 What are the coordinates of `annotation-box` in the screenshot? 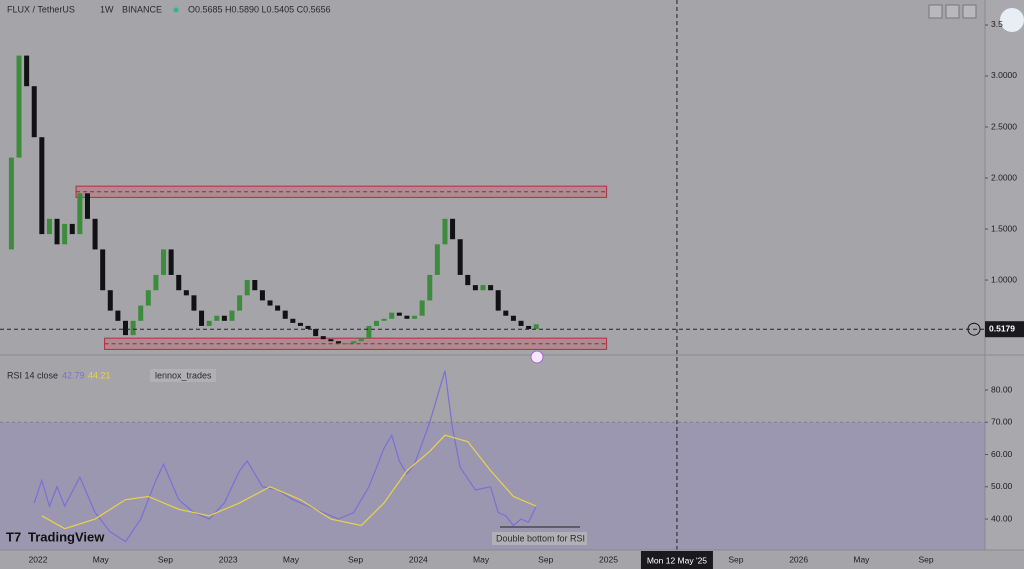 It's located at (539, 538).